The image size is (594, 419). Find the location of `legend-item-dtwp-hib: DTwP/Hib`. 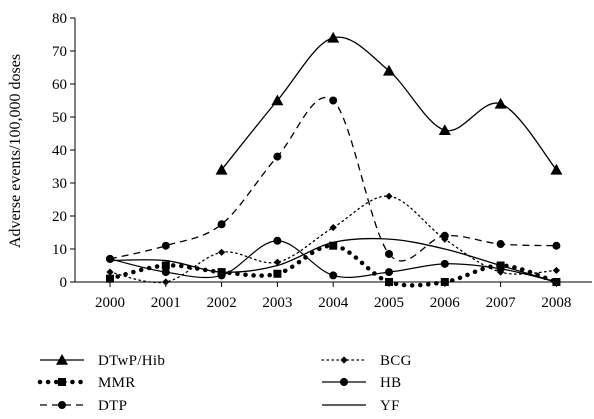

legend-item-dtwp-hib: DTwP/Hib is located at coordinates (102, 361).